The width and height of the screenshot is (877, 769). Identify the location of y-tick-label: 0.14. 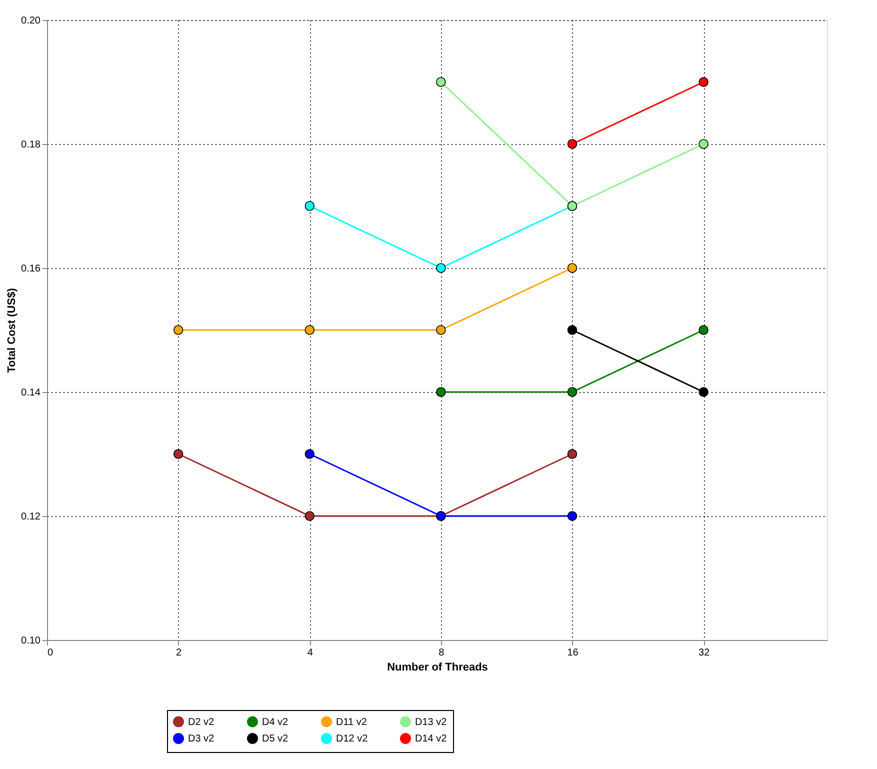
(31, 393).